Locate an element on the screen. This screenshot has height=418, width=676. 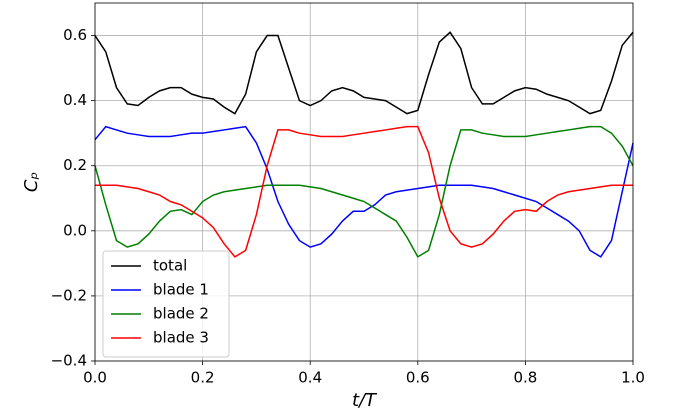
legend-label: blade 1 is located at coordinates (181, 290).